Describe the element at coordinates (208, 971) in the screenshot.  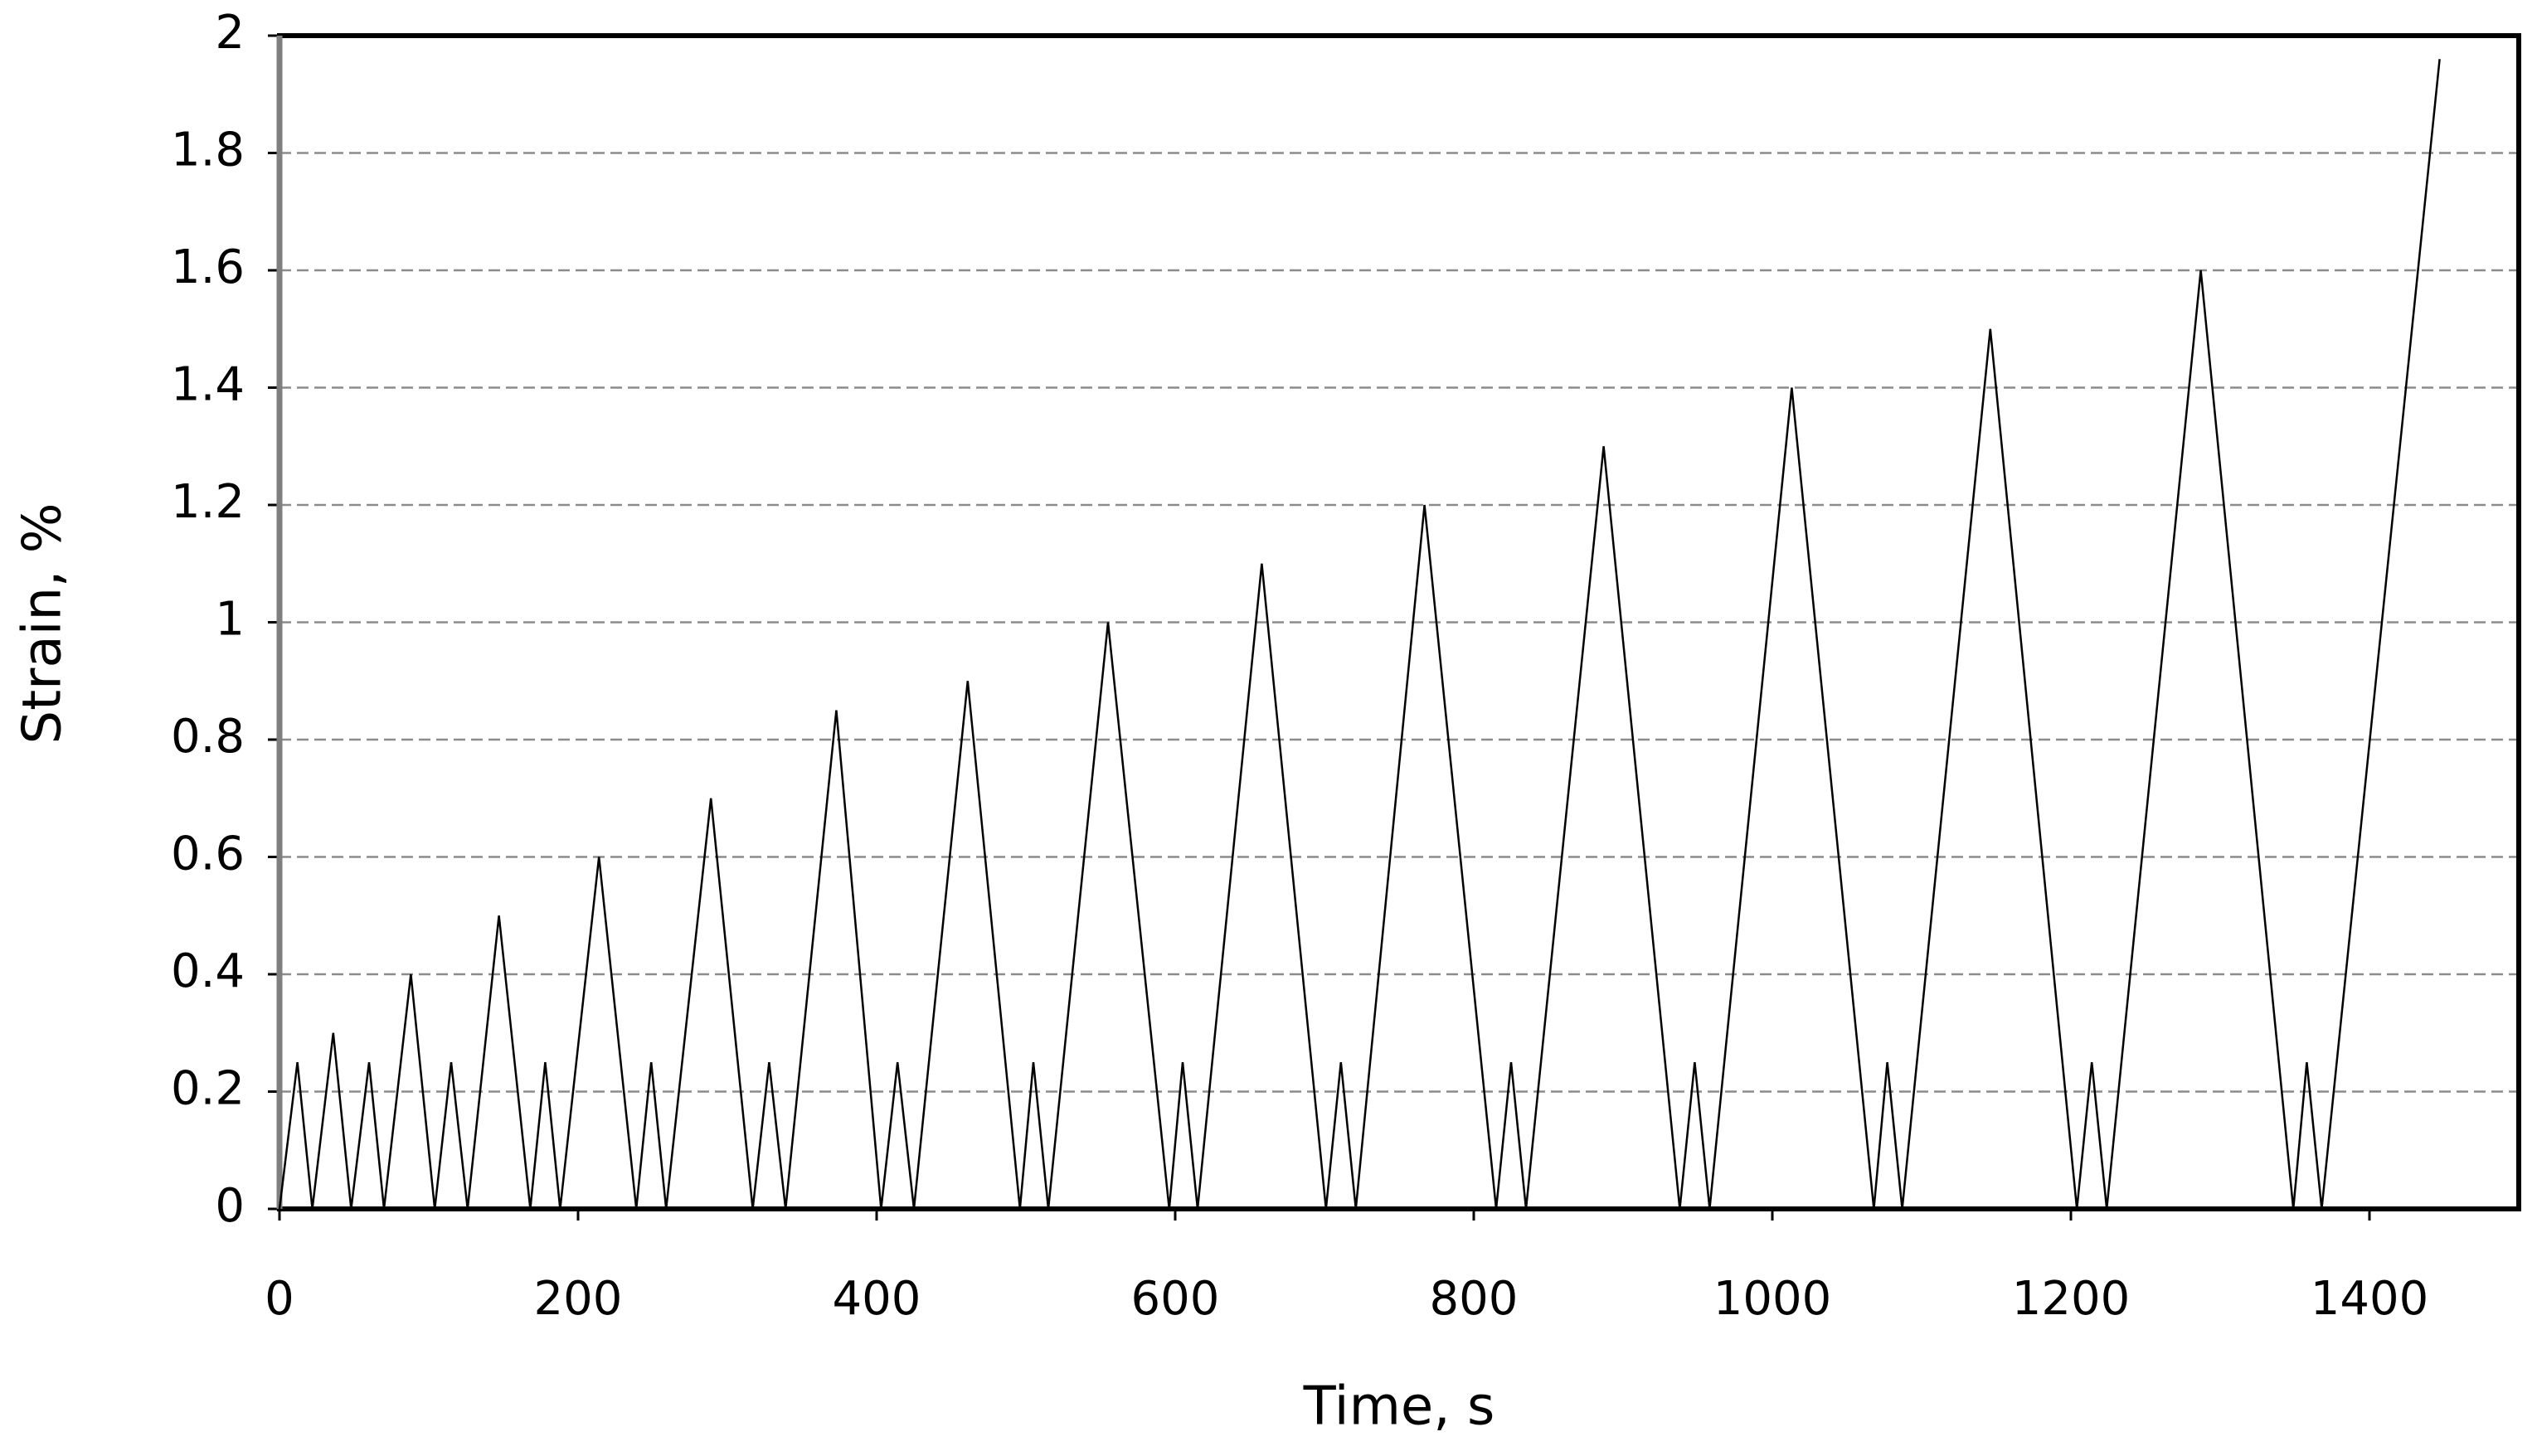
I see `y-tick-label: 0.4` at that location.